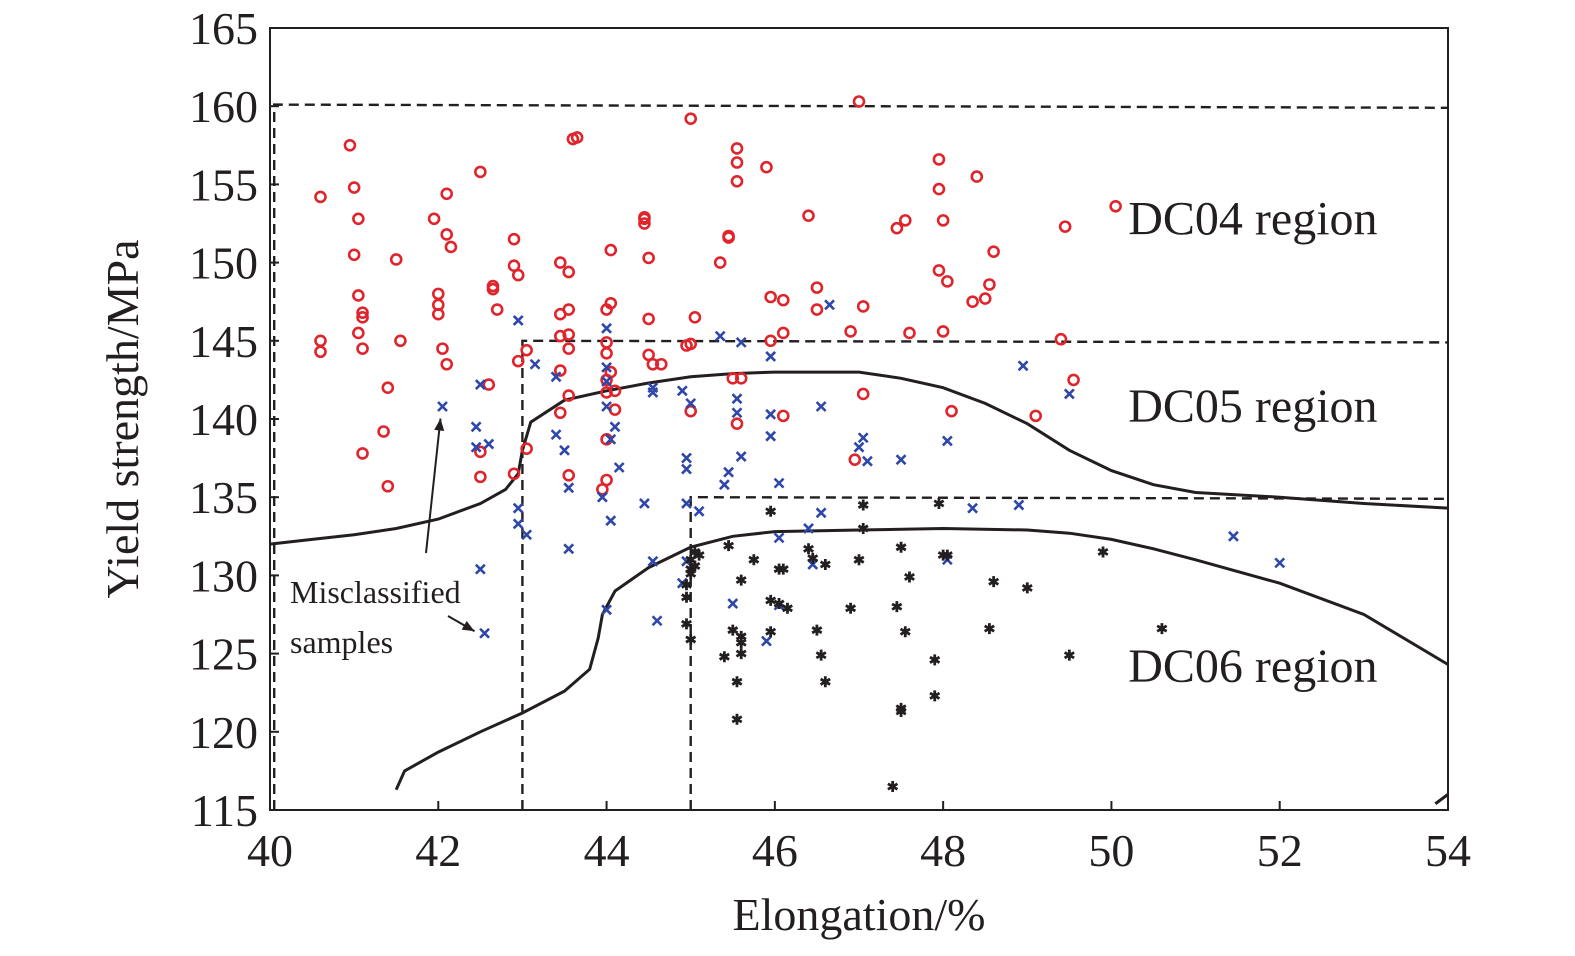 The height and width of the screenshot is (956, 1575). I want to click on y-tick-label: 145, so click(223, 341).